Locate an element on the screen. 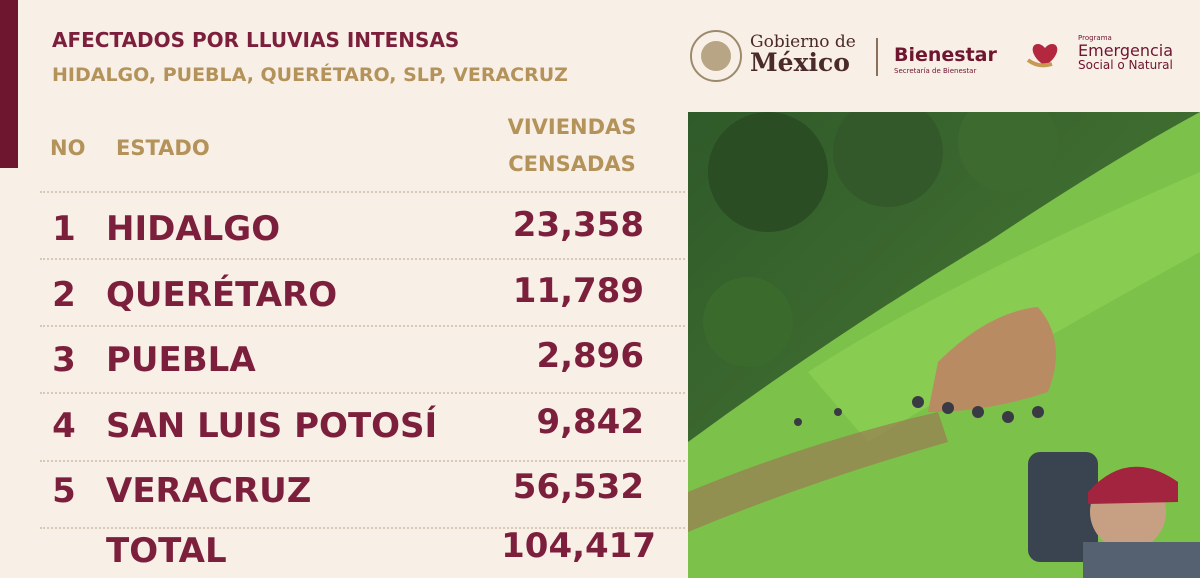 The width and height of the screenshot is (1200, 578). row-number: 4 is located at coordinates (64, 425).